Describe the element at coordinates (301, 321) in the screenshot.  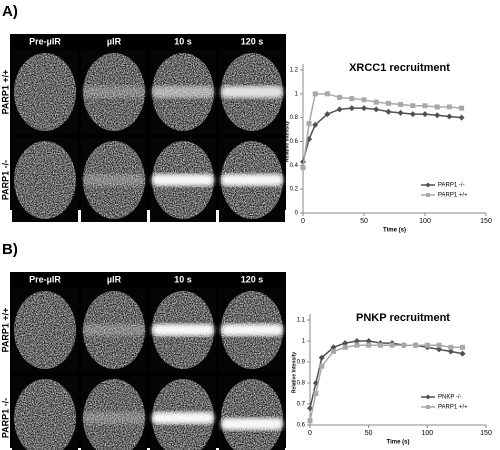
I see `y-tick-label: 1.1` at that location.